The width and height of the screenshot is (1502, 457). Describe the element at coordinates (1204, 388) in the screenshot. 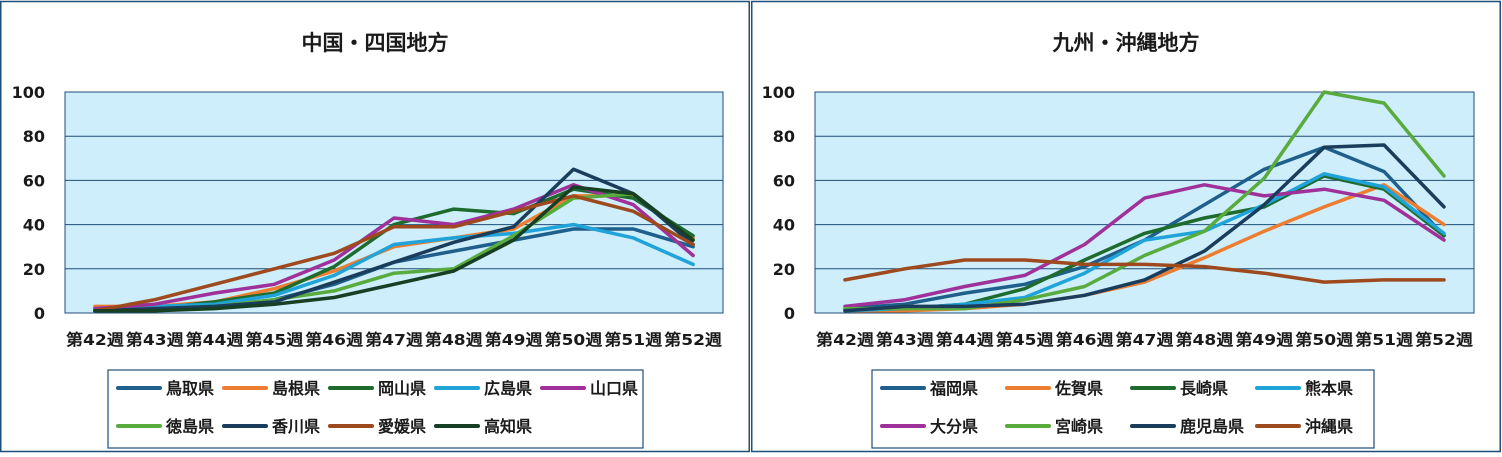

I see `legend-label: 長崎県` at that location.